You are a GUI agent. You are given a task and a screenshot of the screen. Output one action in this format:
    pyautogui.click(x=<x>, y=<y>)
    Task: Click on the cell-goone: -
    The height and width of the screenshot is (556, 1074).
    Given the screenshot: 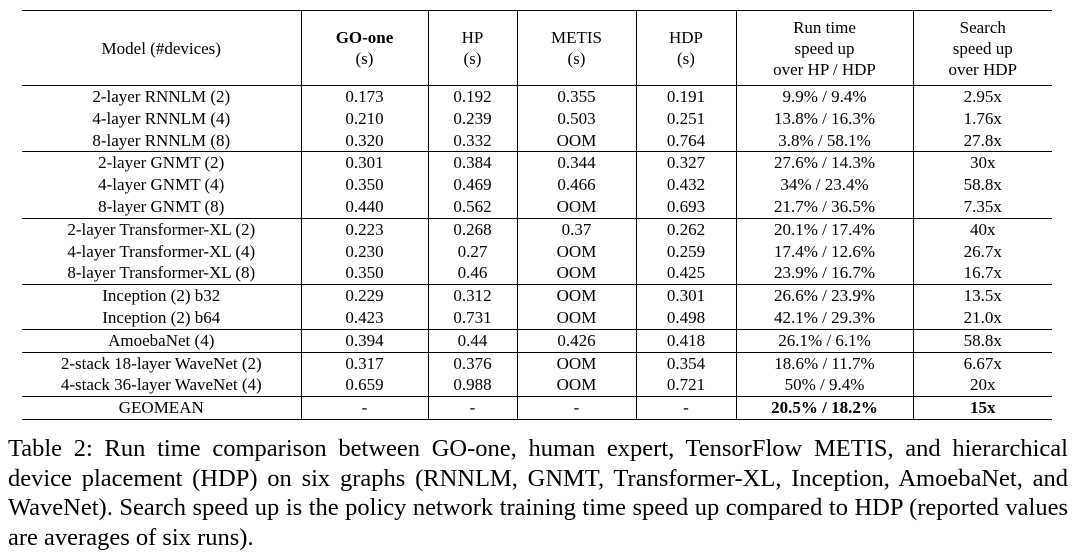 What is the action you would take?
    pyautogui.click(x=364, y=408)
    